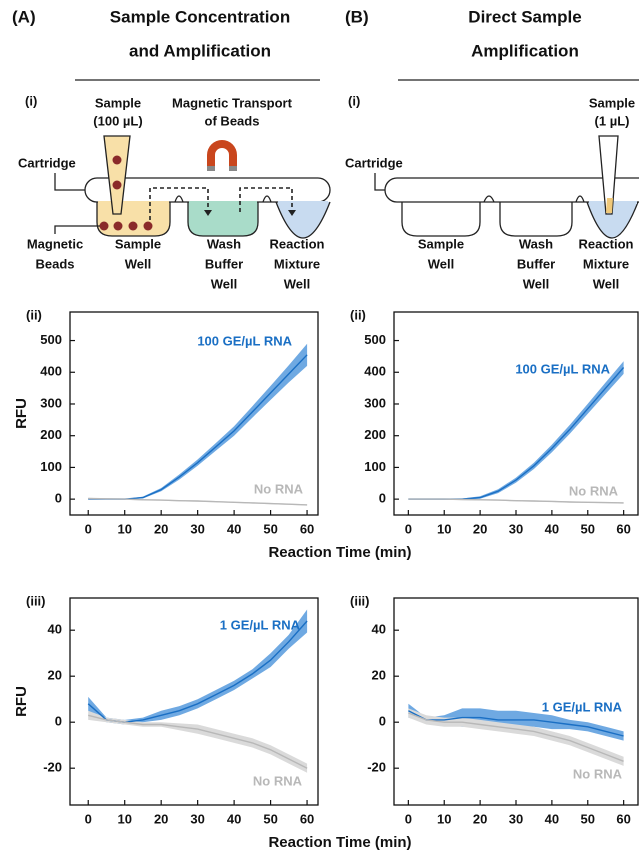  Describe the element at coordinates (21, 413) in the screenshot. I see `y-axis-label: RFU` at that location.